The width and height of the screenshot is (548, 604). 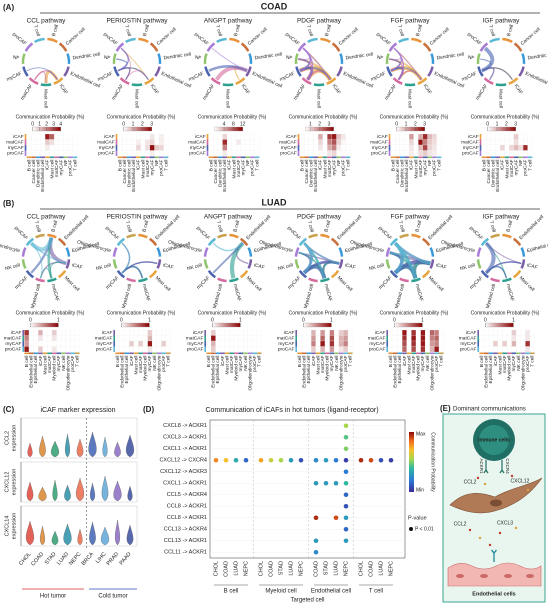 What do you see at coordinates (118, 362) in the screenshot?
I see `col-label: B cell` at bounding box center [118, 362].